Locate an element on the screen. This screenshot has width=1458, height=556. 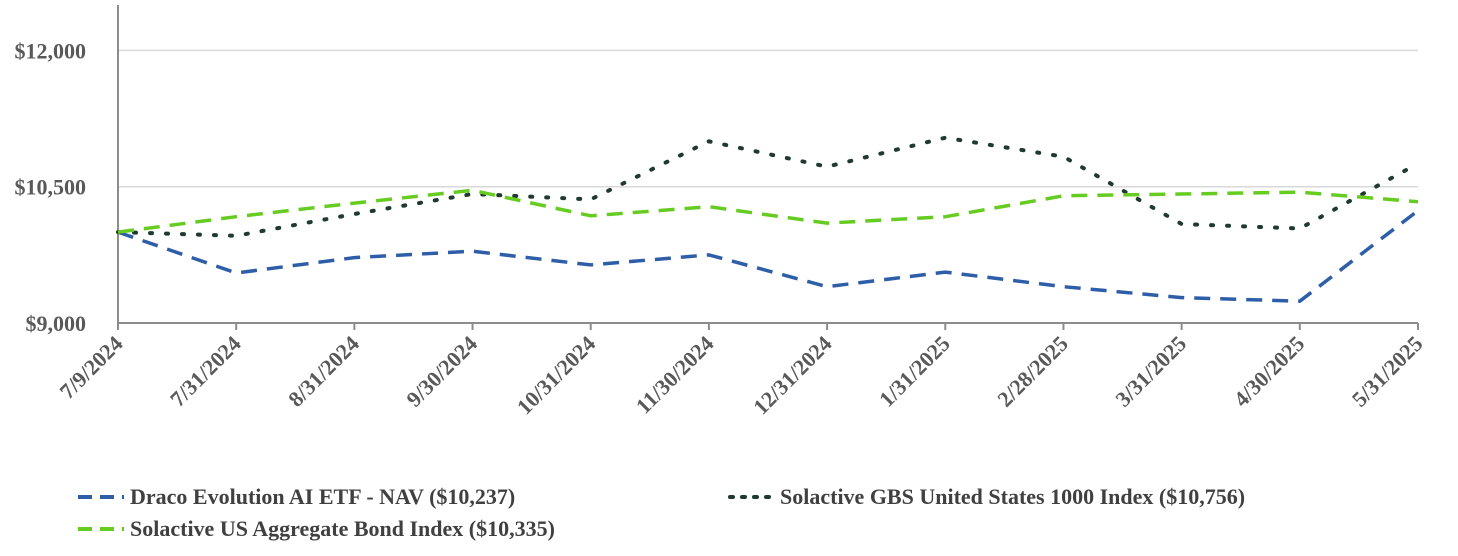
x-tick-label: 5/31/2025 is located at coordinates (1387, 371).